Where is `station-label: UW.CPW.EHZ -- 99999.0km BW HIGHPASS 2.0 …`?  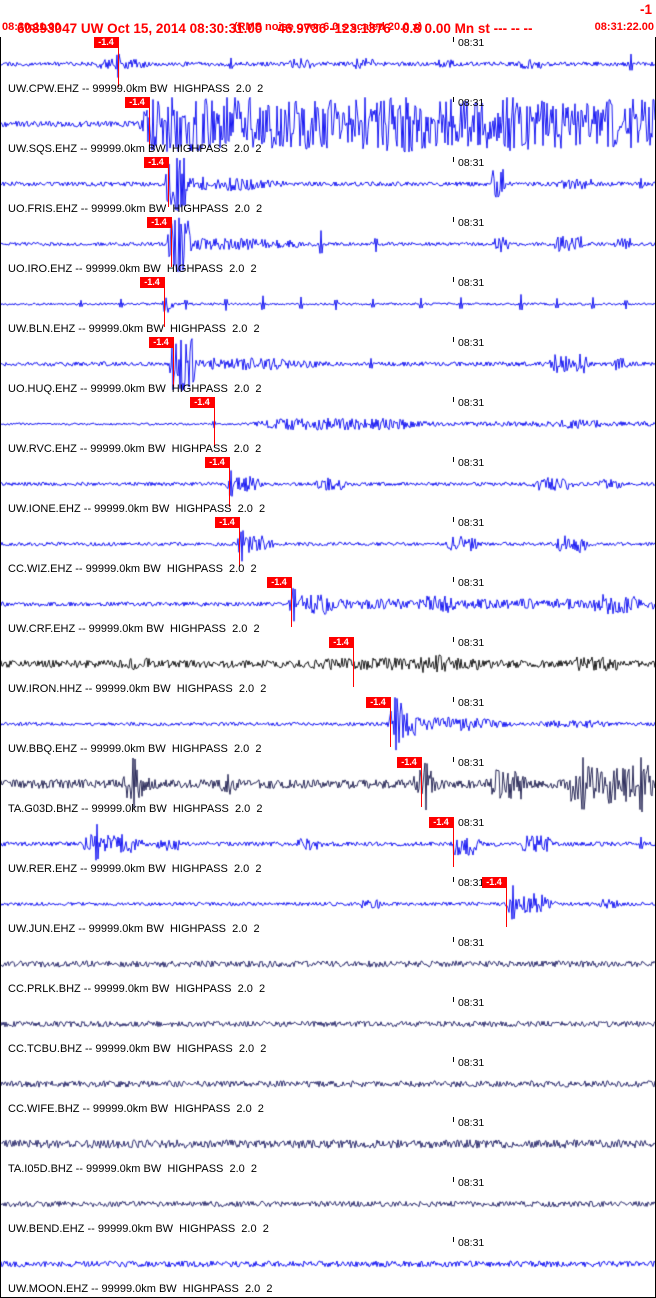 station-label: UW.CPW.EHZ -- 99999.0km BW HIGHPASS 2.0 … is located at coordinates (136, 89).